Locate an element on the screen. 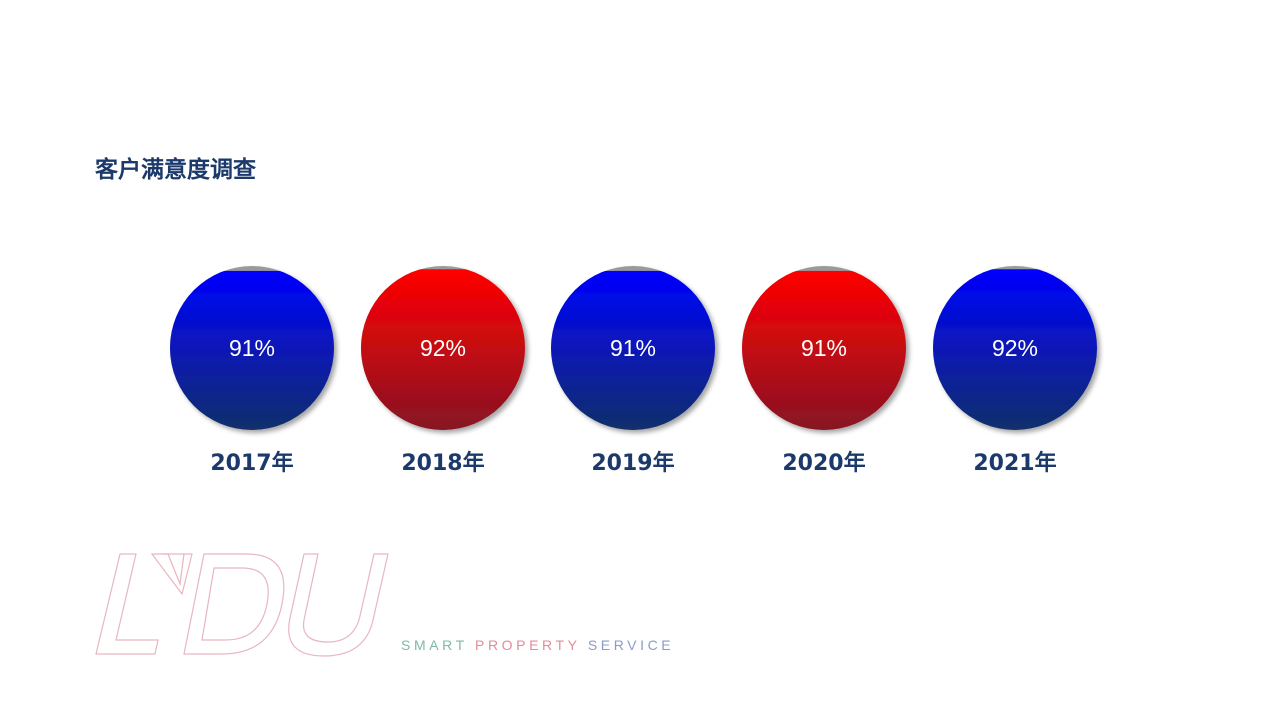 The image size is (1267, 713). lvdu-logo is located at coordinates (242, 605).